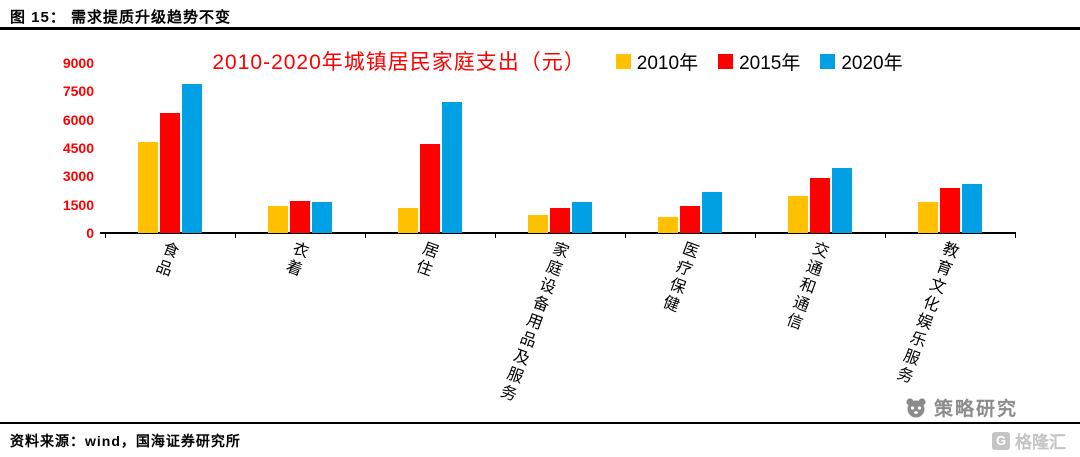 This screenshot has height=457, width=1080. What do you see at coordinates (538, 224) in the screenshot?
I see `bar-2010年-家庭设备用品及服务` at bounding box center [538, 224].